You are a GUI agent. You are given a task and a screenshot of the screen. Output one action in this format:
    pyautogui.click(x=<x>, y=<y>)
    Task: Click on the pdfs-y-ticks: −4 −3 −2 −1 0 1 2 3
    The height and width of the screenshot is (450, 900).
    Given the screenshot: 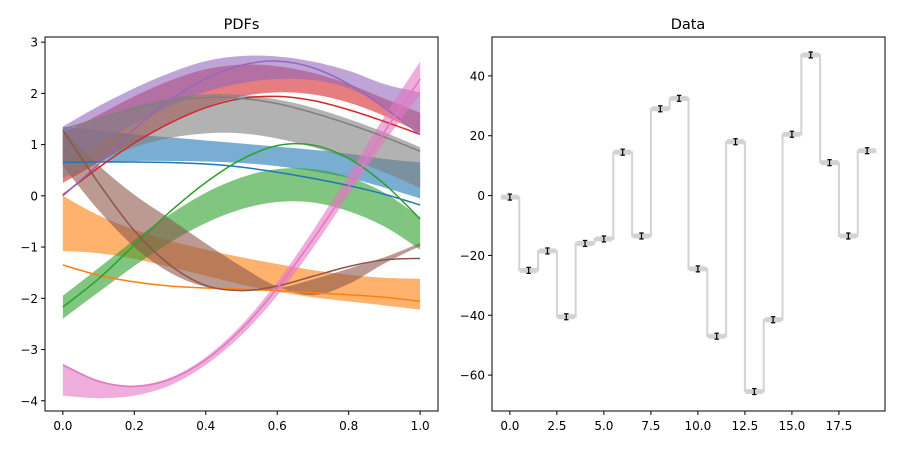 What is the action you would take?
    pyautogui.click(x=32, y=222)
    